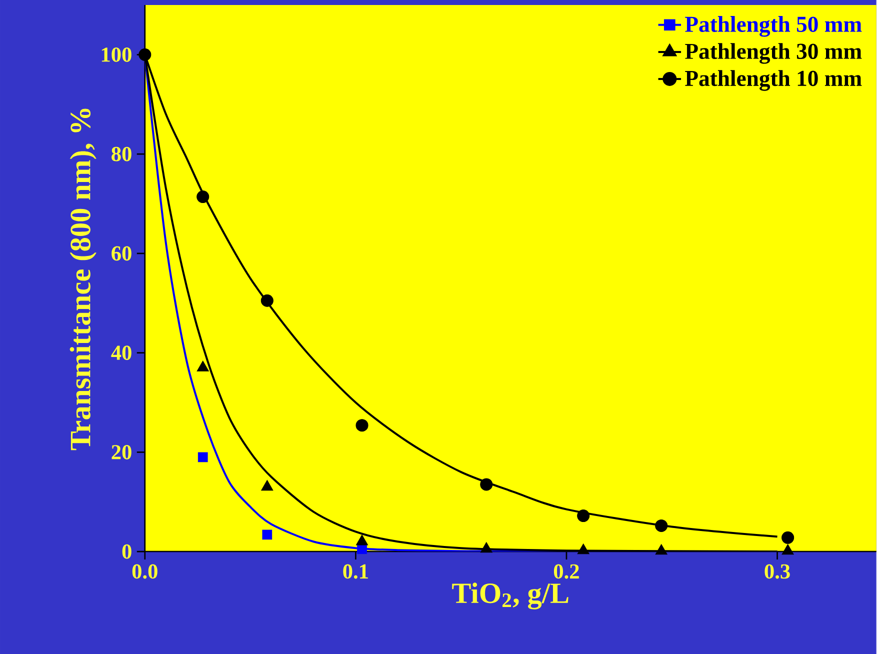 The image size is (877, 654). I want to click on legend-label: Pathlength 50 mm, so click(773, 26).